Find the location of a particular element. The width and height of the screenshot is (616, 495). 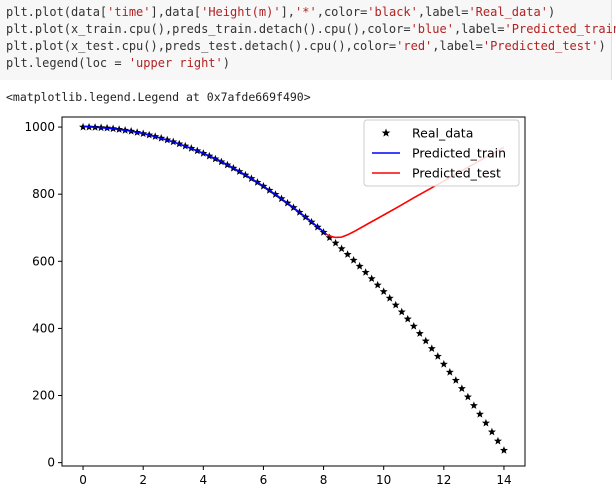

code-token: ,color= is located at coordinates (342, 12).